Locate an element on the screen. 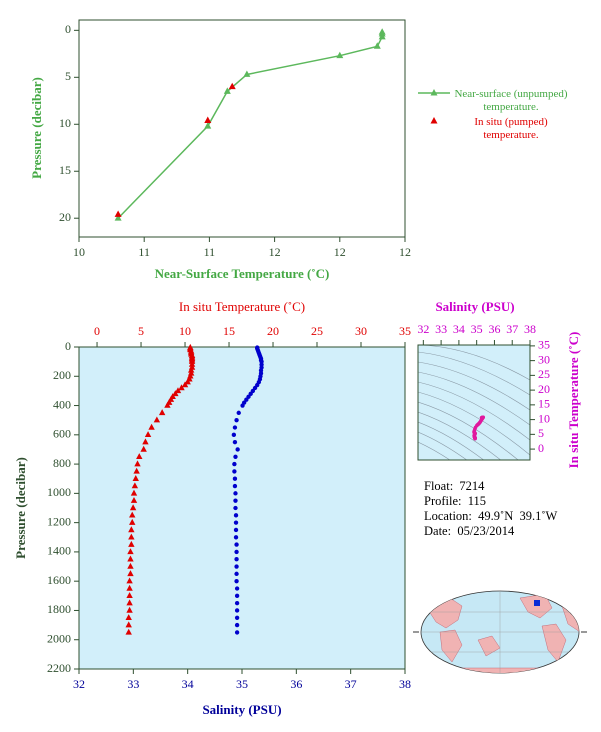  y-tick-label: 2200 is located at coordinates (59, 668).